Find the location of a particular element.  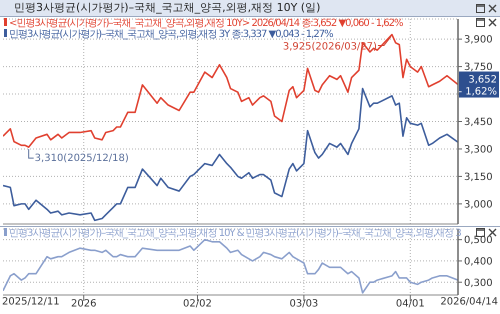

y-tick-label: 3,300 is located at coordinates (478, 150).